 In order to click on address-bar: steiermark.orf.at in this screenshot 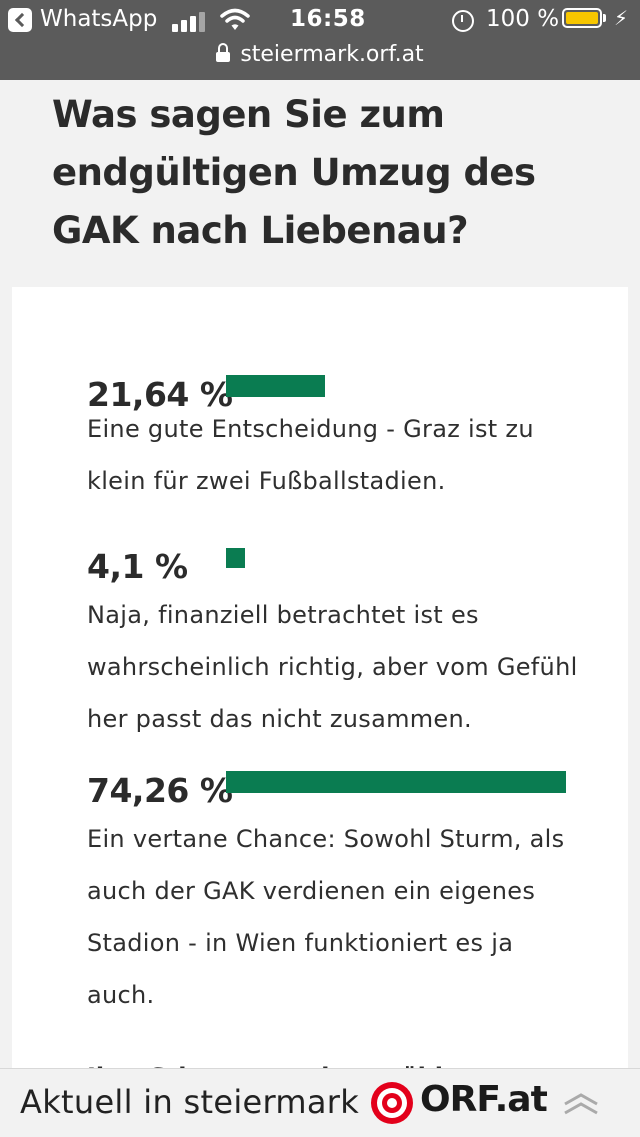, I will do `click(320, 54)`.